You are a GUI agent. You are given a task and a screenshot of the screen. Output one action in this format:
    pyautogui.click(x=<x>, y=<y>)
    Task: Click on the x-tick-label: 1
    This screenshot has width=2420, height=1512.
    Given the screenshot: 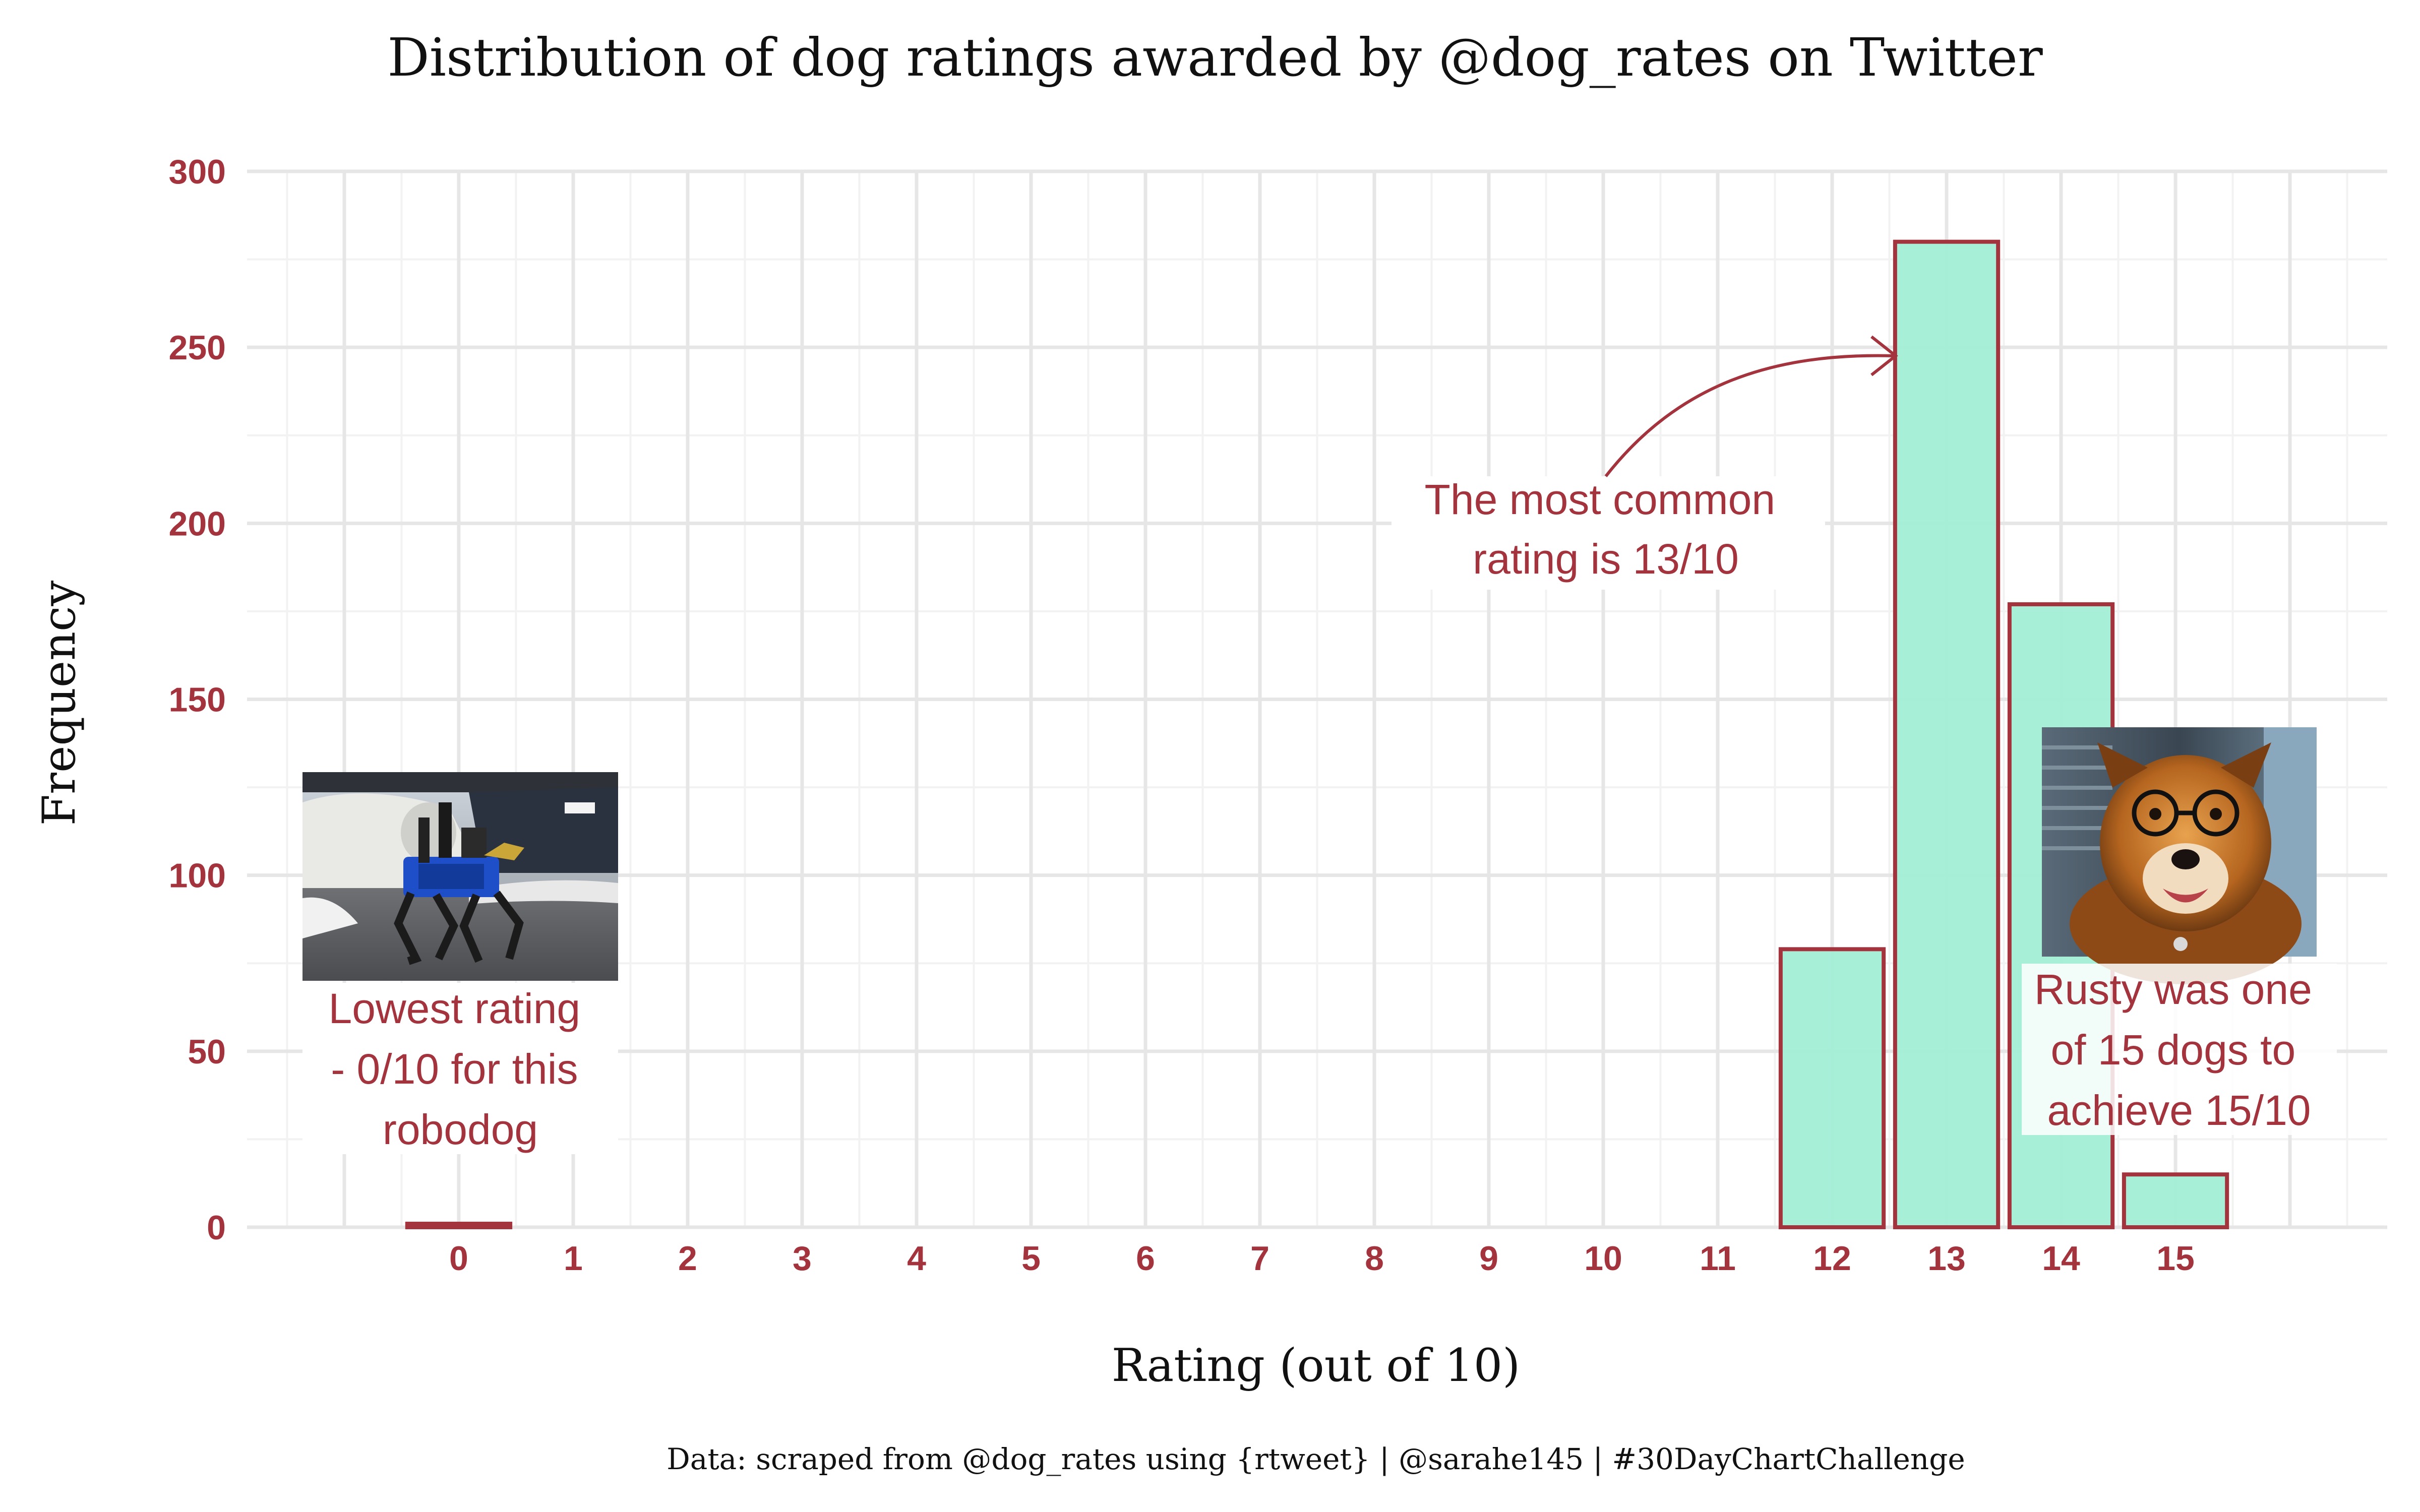 What is the action you would take?
    pyautogui.click(x=573, y=1258)
    